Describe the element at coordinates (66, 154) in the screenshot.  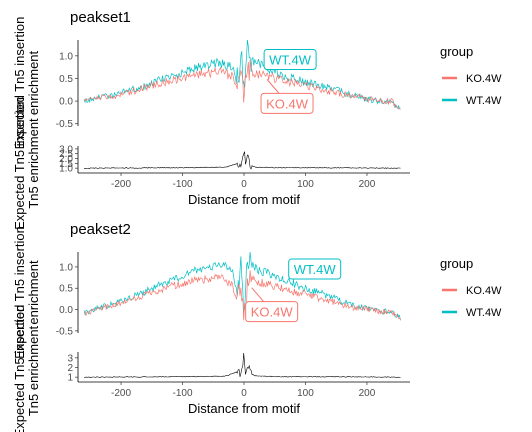
I see `bottom-y-tick-label: 2.5` at that location.